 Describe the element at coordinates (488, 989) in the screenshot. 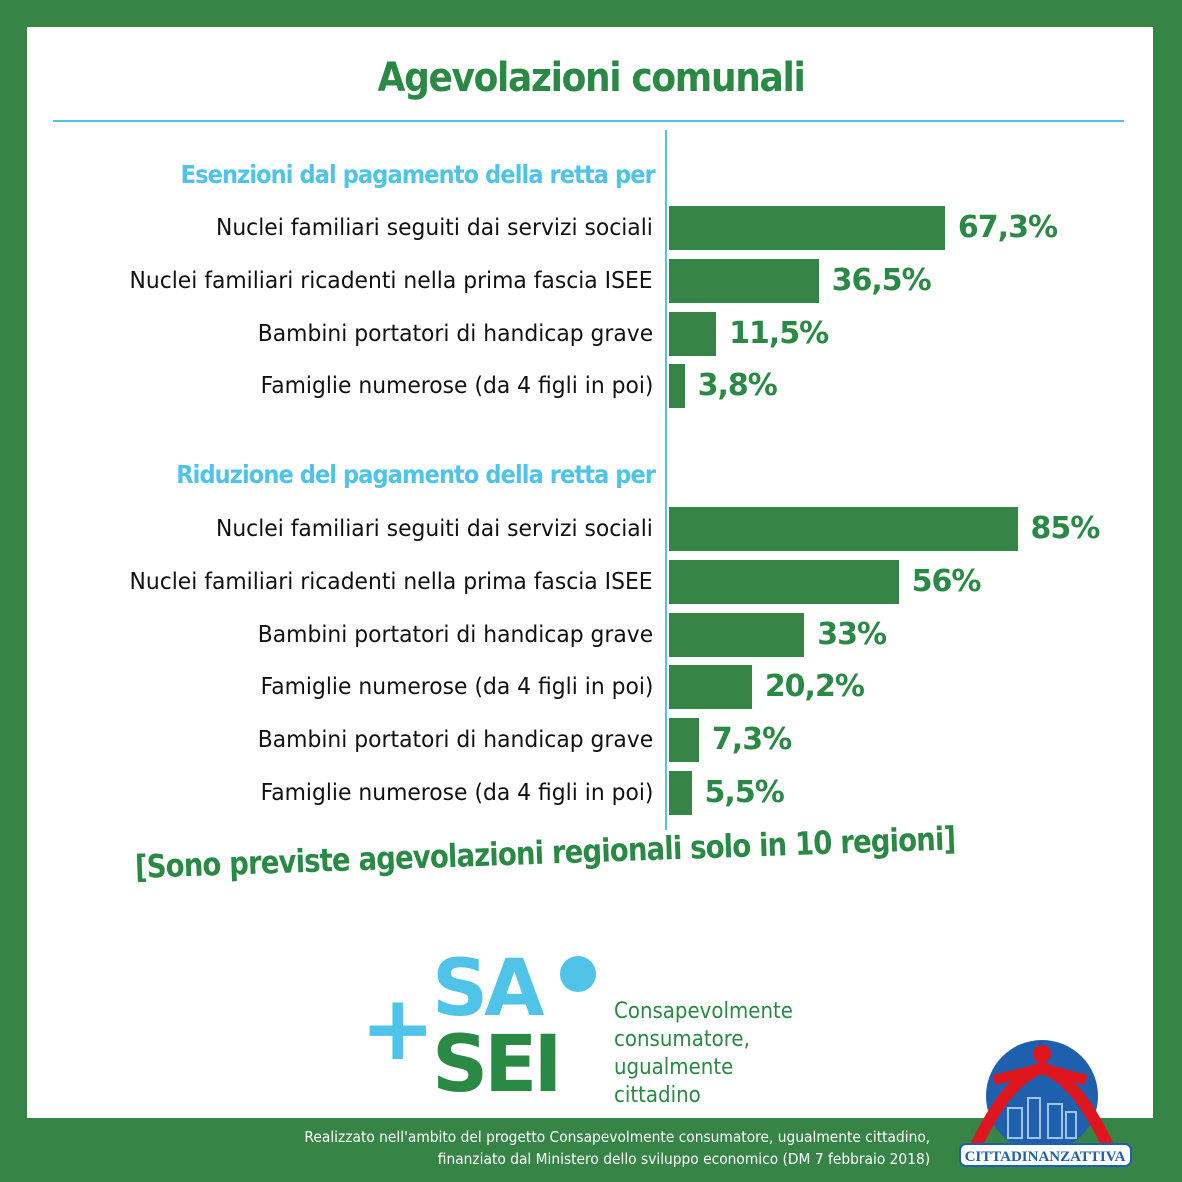

I see `logo-sa: SA` at that location.